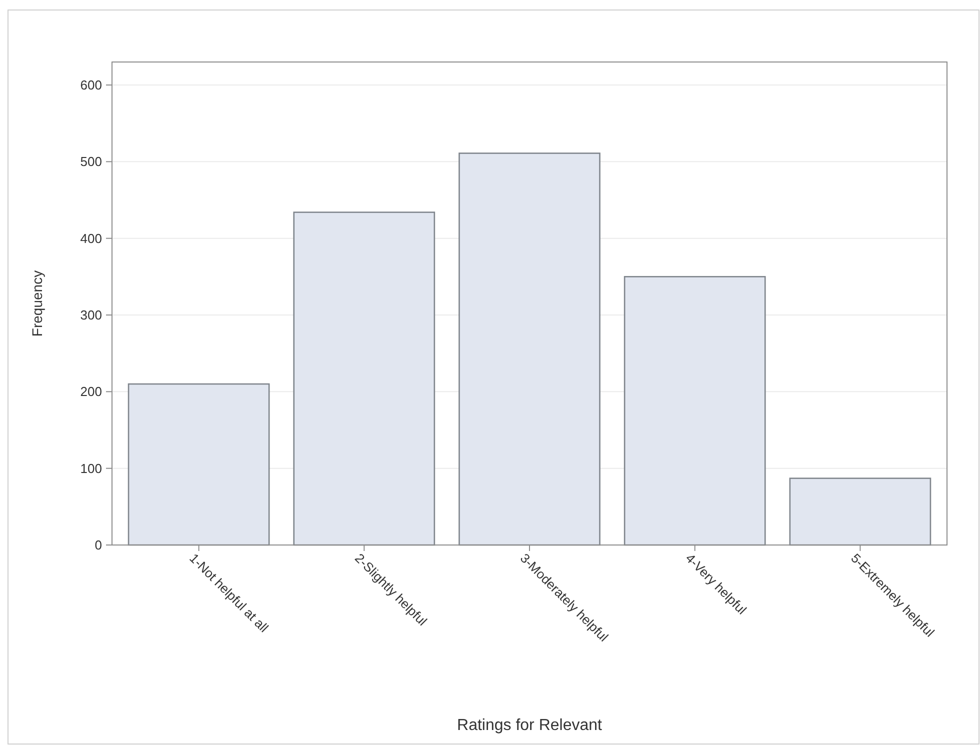  Describe the element at coordinates (91, 468) in the screenshot. I see `y-tick-label: 100` at that location.